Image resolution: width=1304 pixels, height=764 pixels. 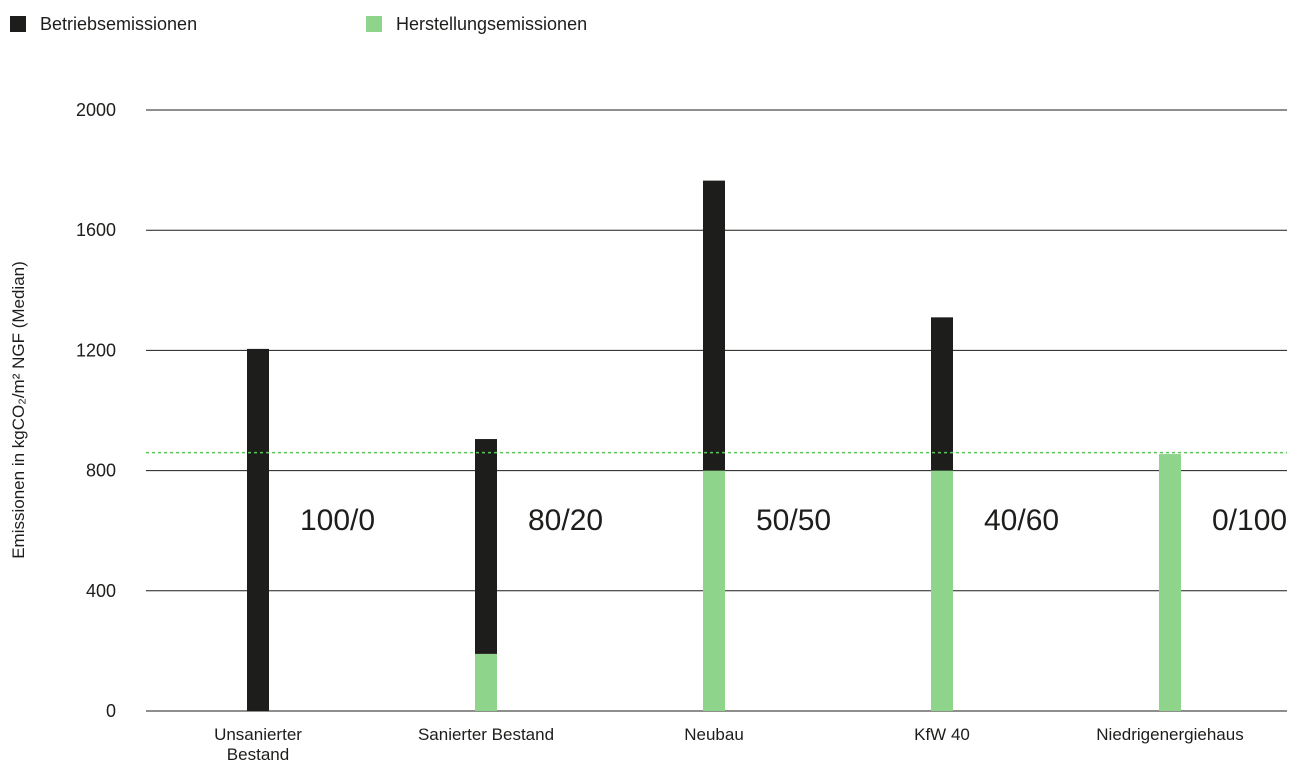 I want to click on legend-item-herstellungsemissionen: Herstellungsemissionen, so click(x=476, y=24).